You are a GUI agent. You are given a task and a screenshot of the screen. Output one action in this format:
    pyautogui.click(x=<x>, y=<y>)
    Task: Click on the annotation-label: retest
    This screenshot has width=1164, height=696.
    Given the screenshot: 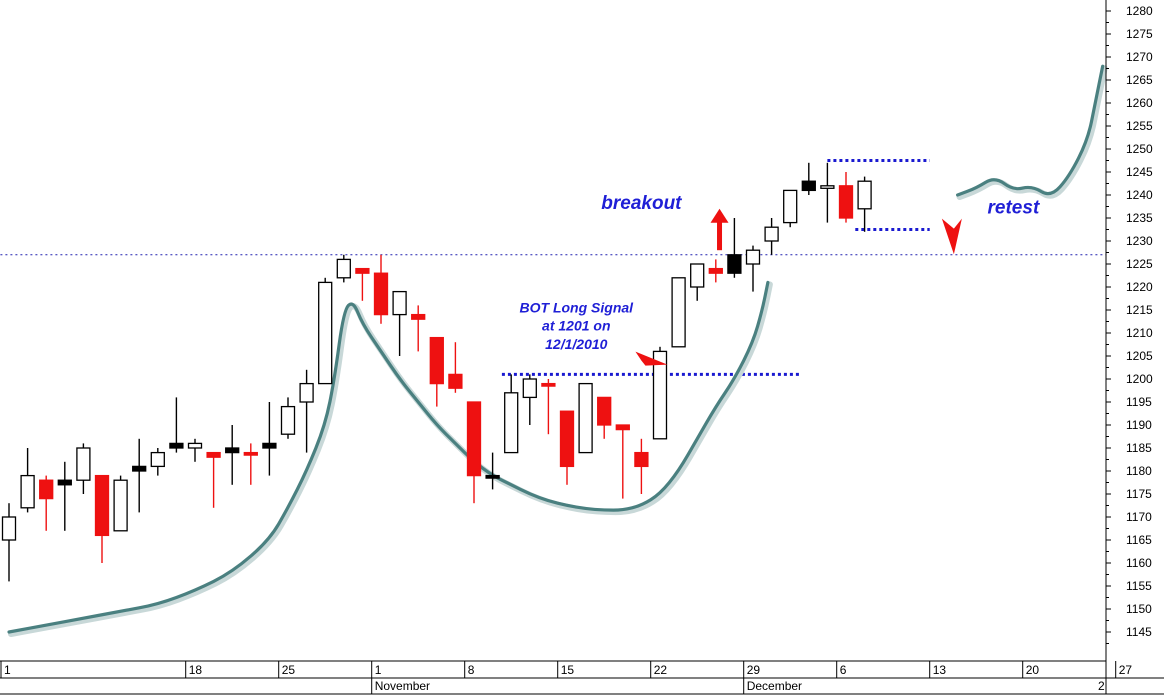 What is the action you would take?
    pyautogui.click(x=1014, y=207)
    